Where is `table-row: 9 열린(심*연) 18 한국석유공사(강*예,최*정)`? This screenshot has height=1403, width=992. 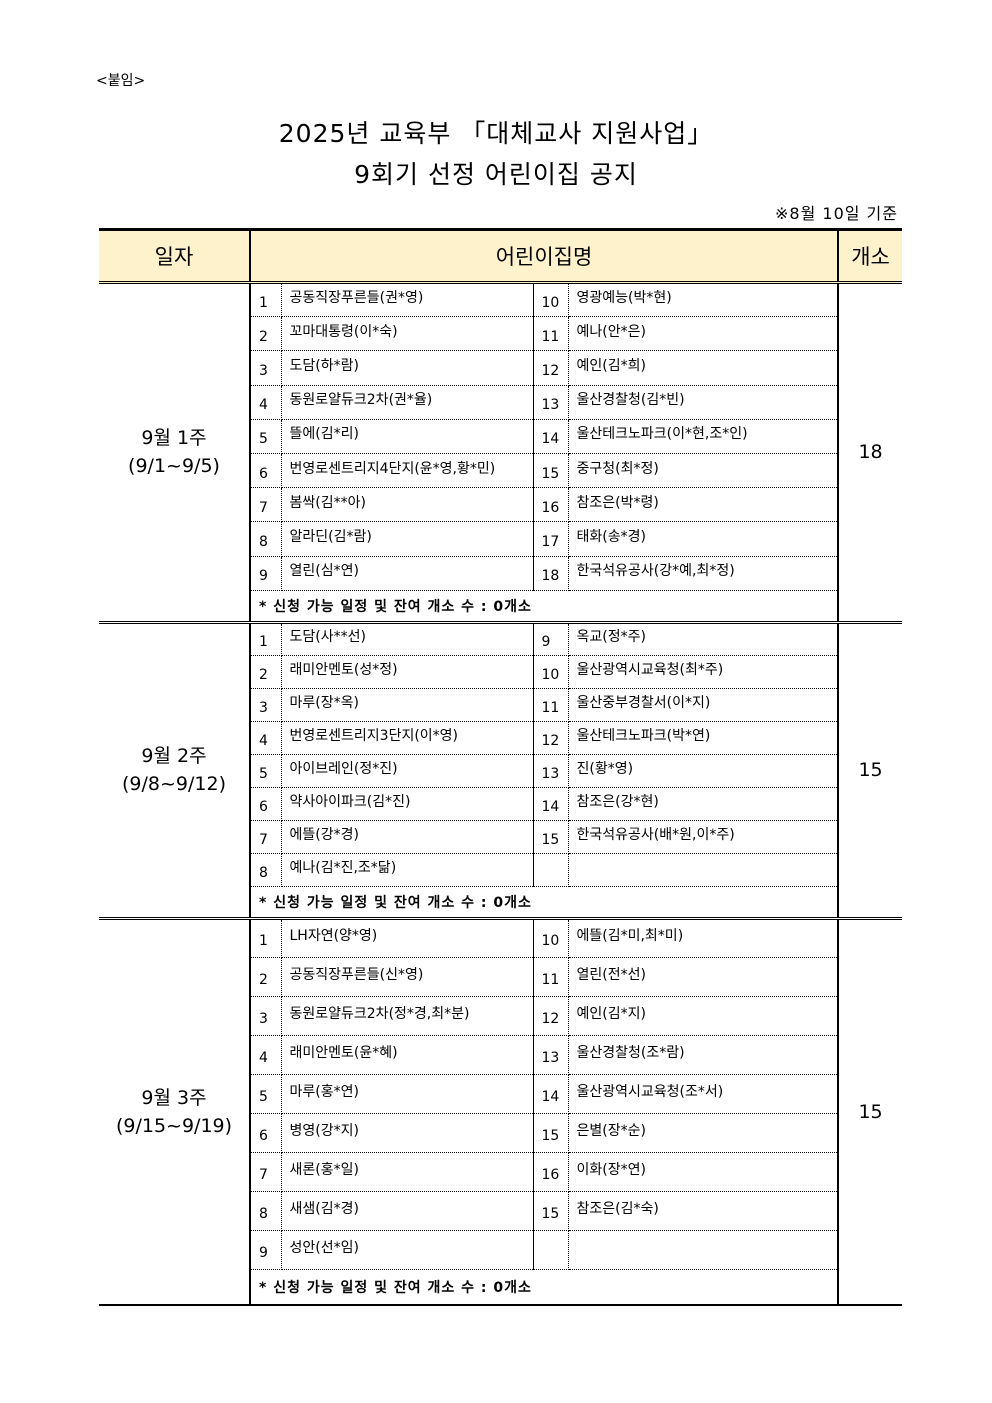
table-row: 9 열린(심*연) 18 한국석유공사(강*예,최*정) is located at coordinates (500, 573).